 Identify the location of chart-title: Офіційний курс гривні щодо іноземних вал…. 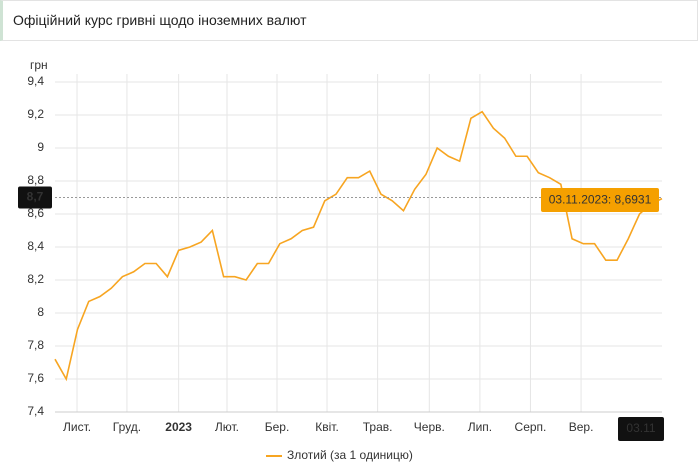
(160, 20).